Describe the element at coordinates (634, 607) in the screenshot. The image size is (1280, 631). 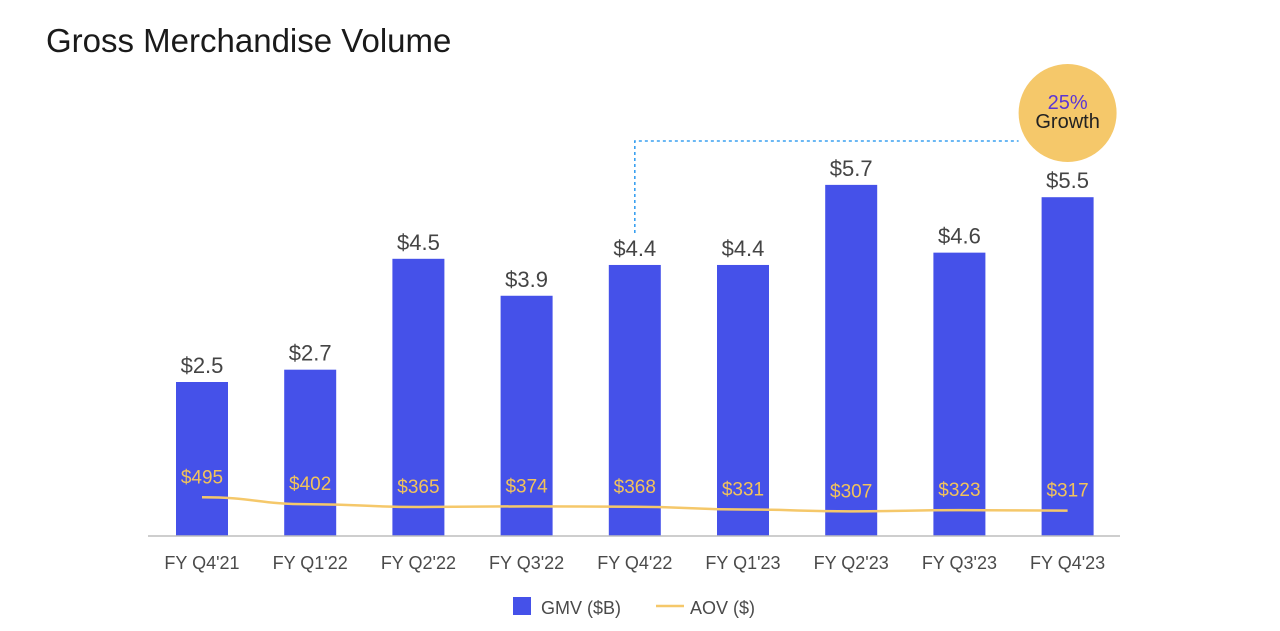
I see `legend: GMV ($B) AOV ($)` at that location.